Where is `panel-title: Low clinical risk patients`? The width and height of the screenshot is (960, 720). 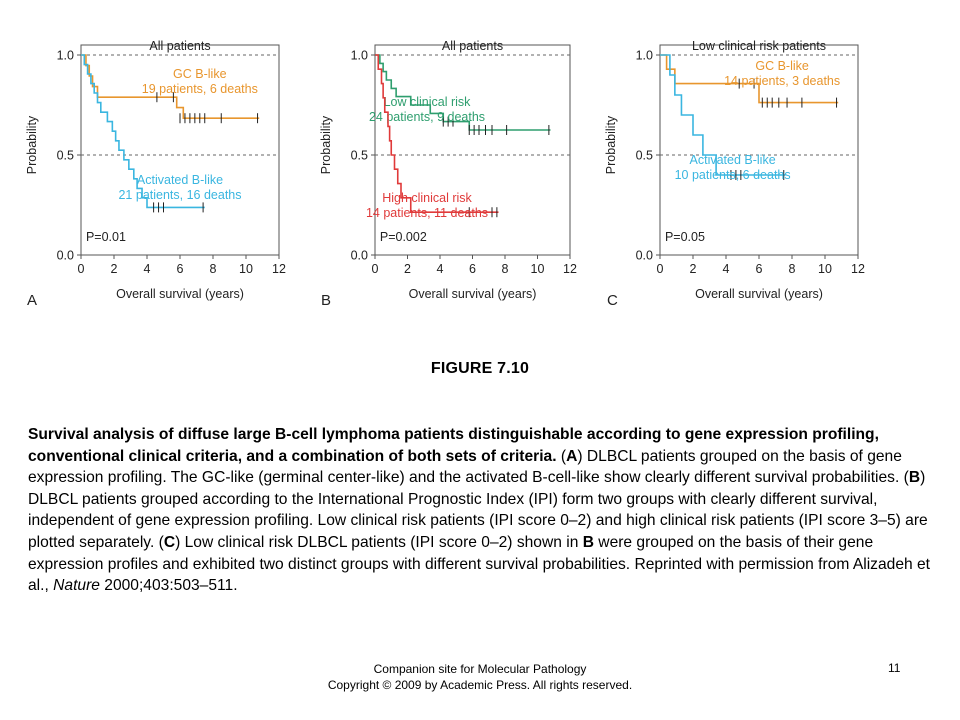
panel-title: Low clinical risk patients is located at coordinates (759, 46).